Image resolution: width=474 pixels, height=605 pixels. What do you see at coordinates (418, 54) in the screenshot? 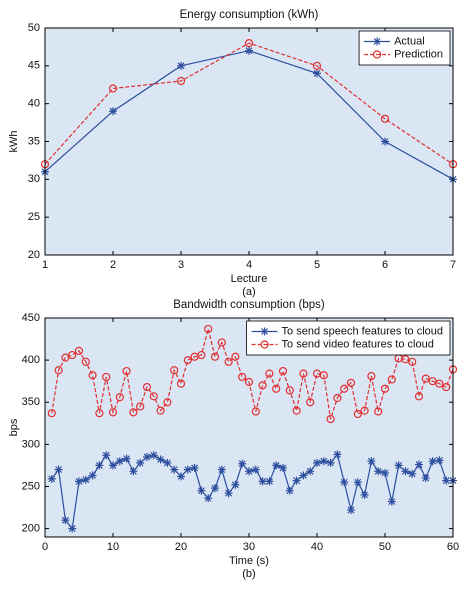
I see `legend-label: Prediction` at bounding box center [418, 54].